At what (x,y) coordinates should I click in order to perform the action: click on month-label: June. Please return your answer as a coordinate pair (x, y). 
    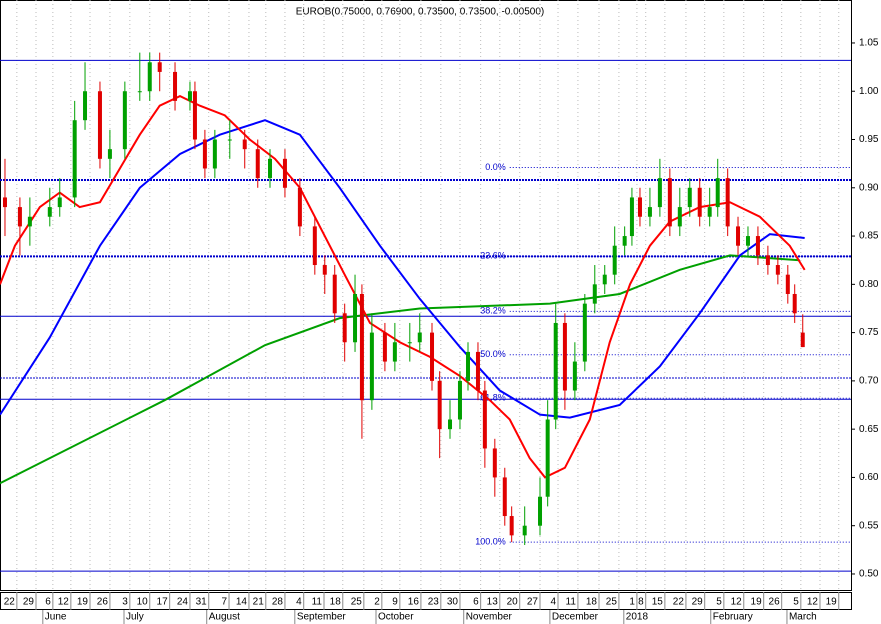
    Looking at the image, I should click on (56, 617).